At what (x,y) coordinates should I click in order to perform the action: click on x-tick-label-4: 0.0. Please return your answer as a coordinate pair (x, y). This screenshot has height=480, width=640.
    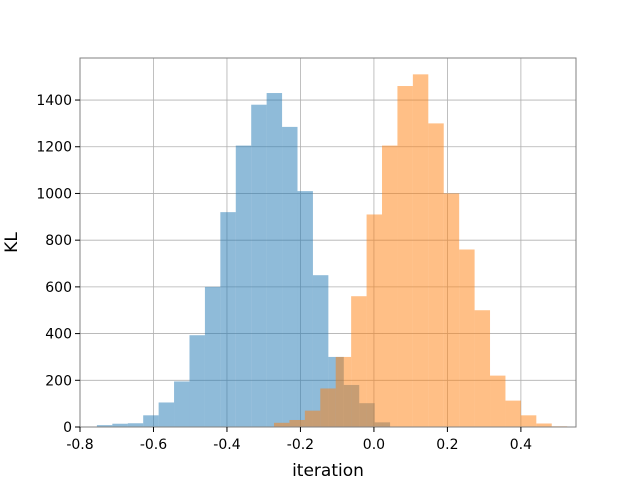
    Looking at the image, I should click on (374, 445).